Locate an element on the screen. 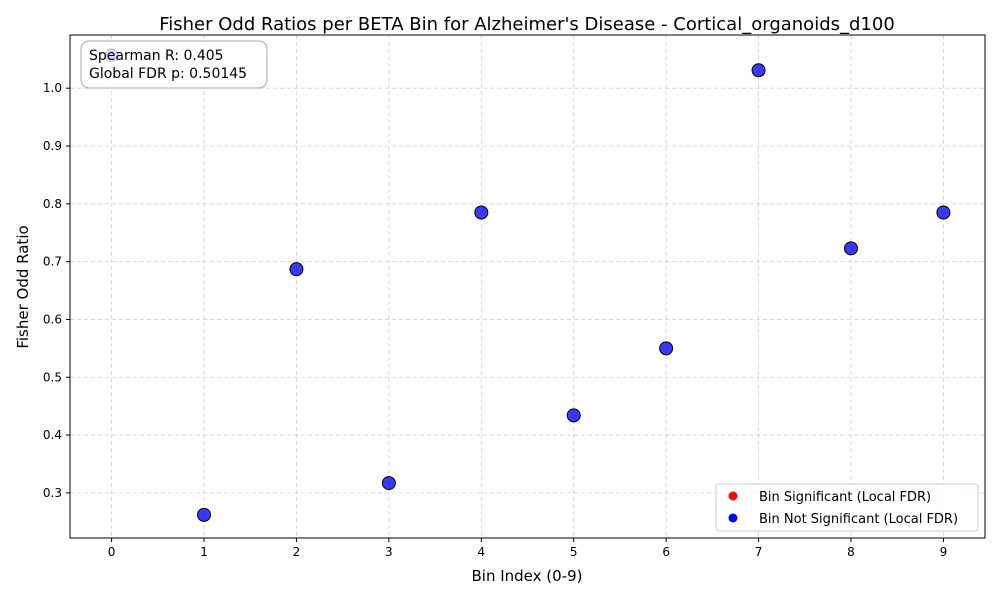 This screenshot has height=600, width=1000. x-axis-label: Bin Index (0-9) is located at coordinates (527, 576).